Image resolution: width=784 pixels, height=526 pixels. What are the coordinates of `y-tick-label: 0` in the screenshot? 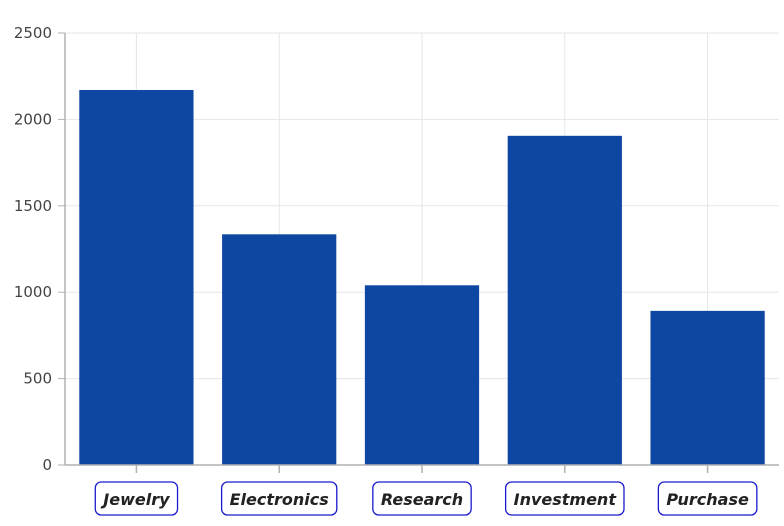 It's located at (47, 465).